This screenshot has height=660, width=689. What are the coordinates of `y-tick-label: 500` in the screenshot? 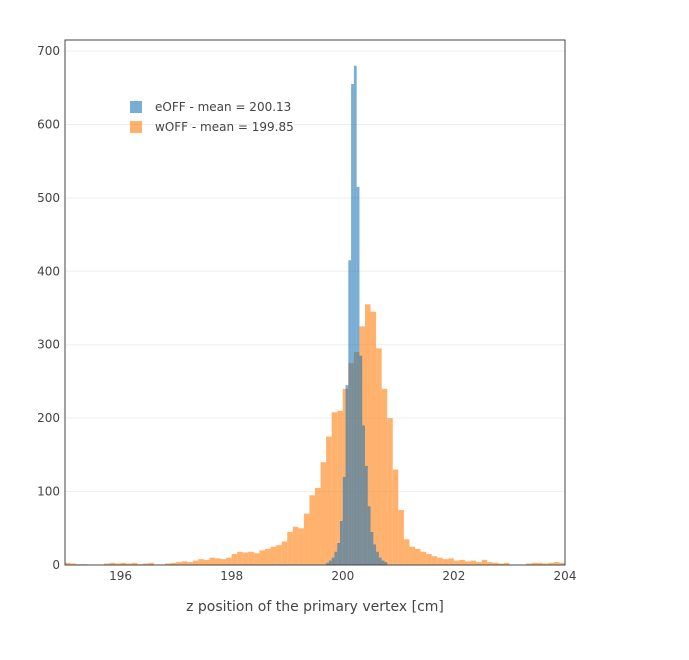 It's located at (48, 198).